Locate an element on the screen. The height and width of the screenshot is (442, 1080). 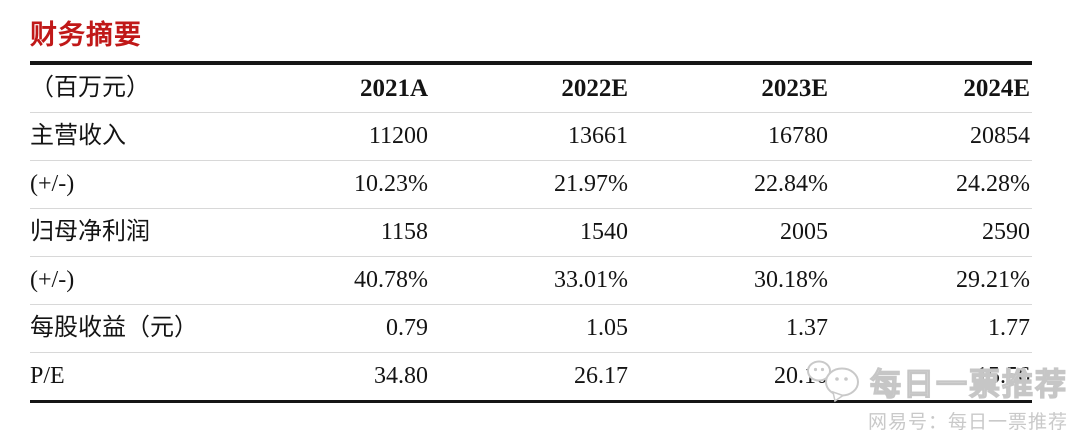
value-cell: 33.01% is located at coordinates (591, 280).